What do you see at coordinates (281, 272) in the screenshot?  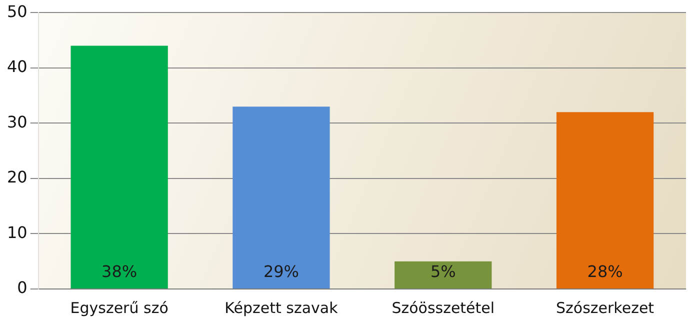 I see `annotation: 29%` at bounding box center [281, 272].